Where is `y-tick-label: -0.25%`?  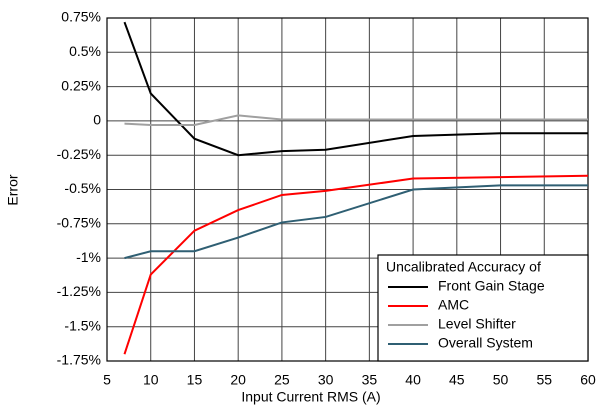 y-tick-label: -0.25% is located at coordinates (79, 154).